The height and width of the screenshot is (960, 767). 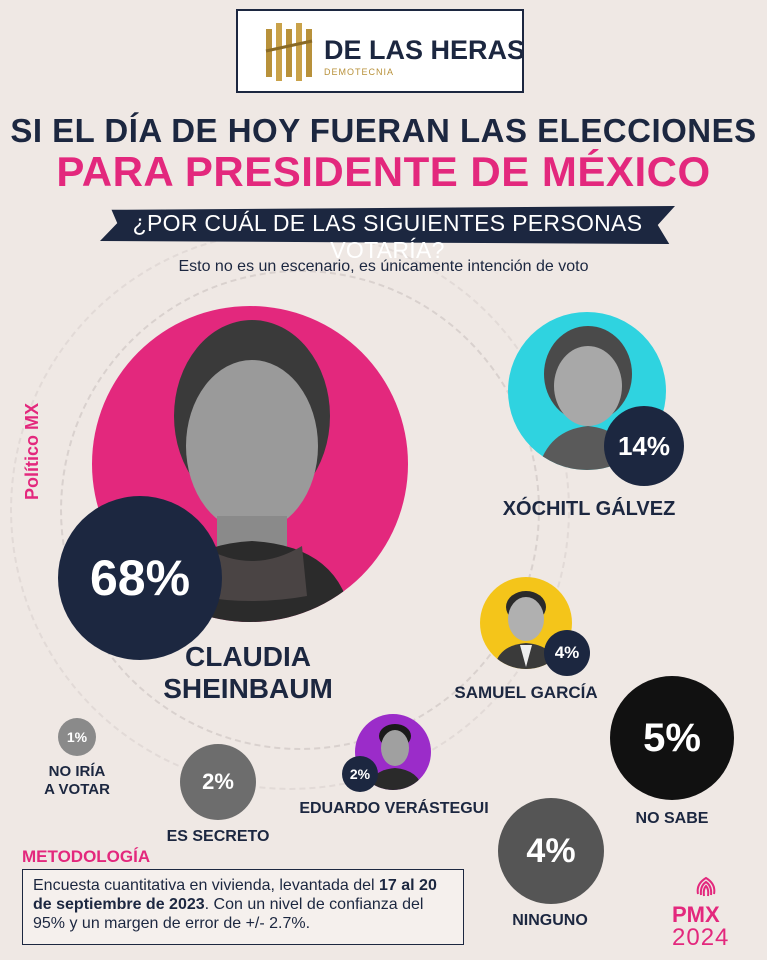 I want to click on side-label: Político MX, so click(x=32, y=451).